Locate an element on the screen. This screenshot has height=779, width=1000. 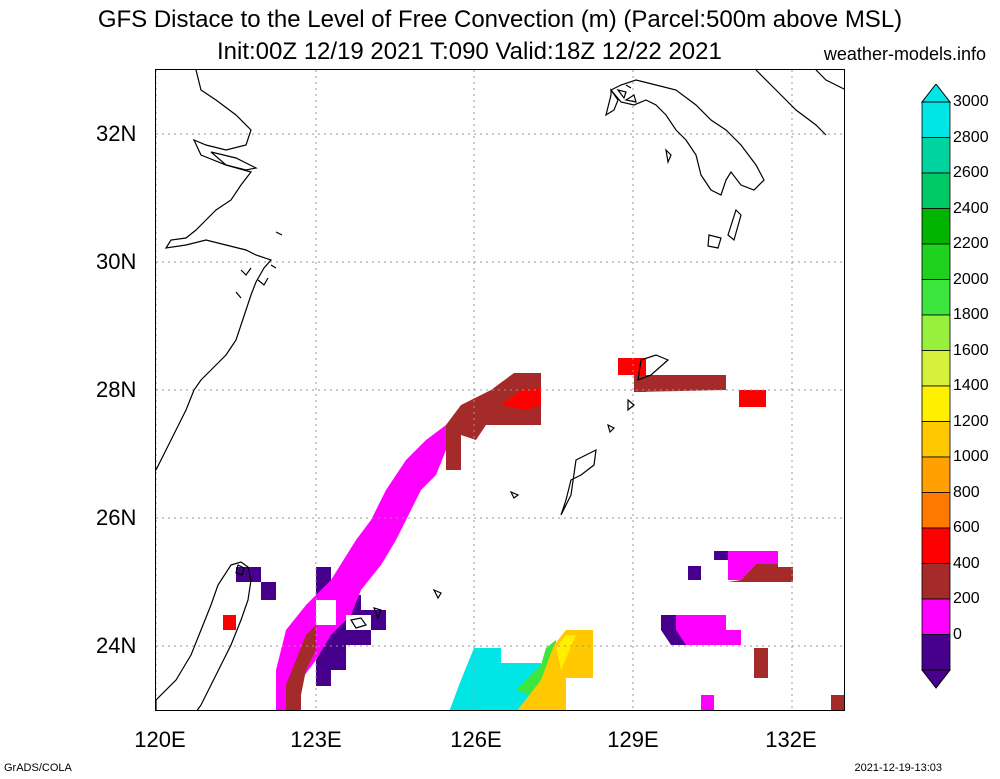
kyushu is located at coordinates (687, 137).